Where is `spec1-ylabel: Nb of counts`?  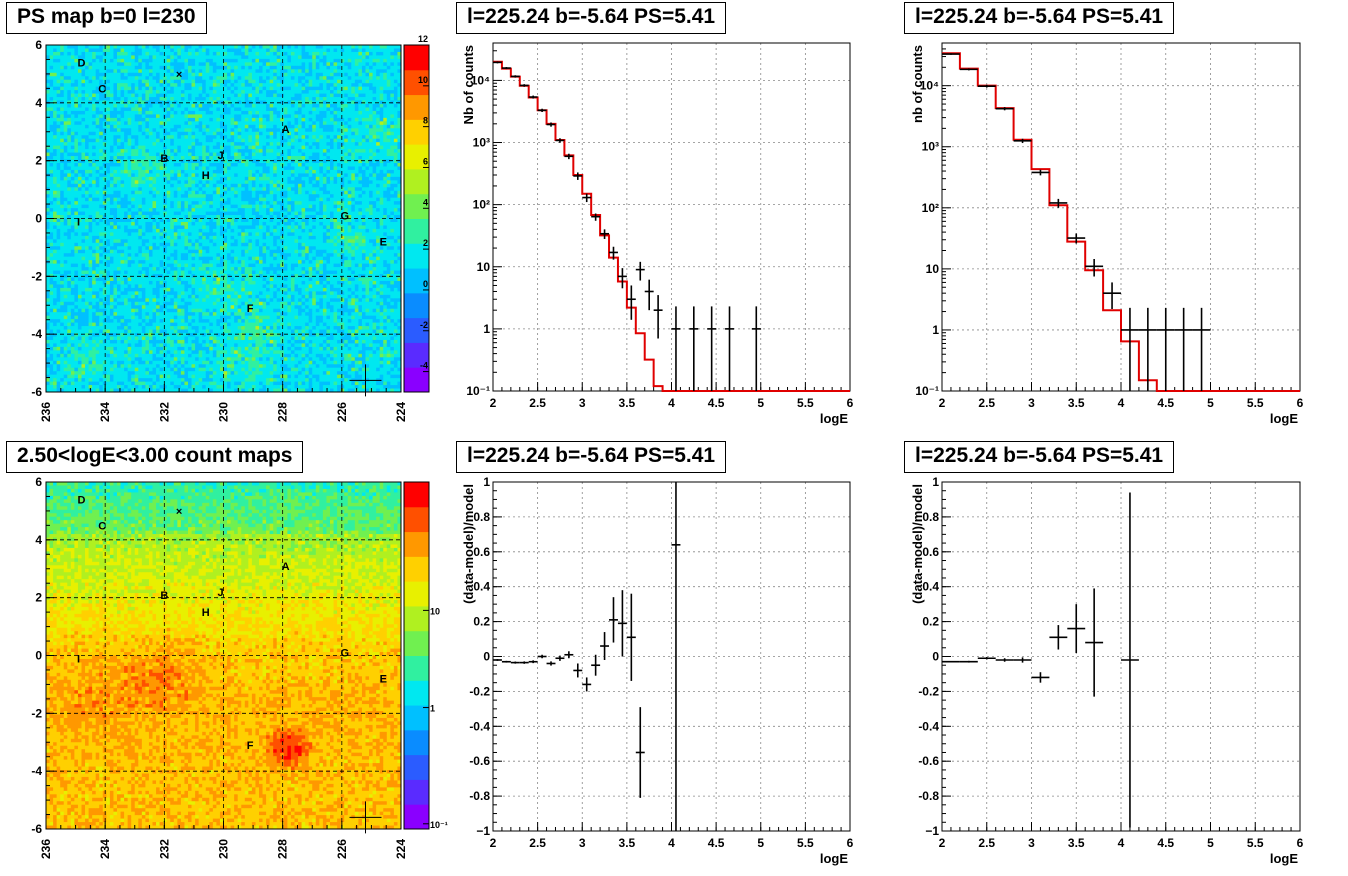
spec1-ylabel: Nb of counts is located at coordinates (468, 84).